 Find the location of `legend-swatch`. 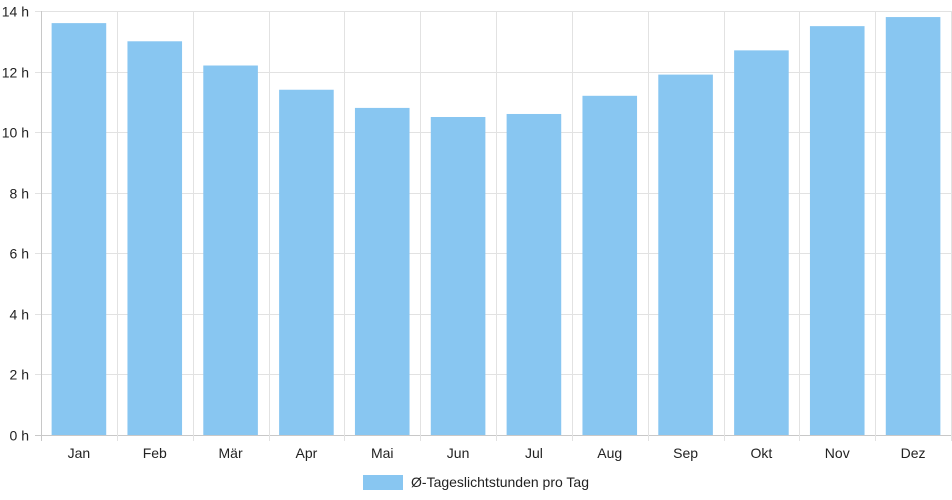

legend-swatch is located at coordinates (383, 482).